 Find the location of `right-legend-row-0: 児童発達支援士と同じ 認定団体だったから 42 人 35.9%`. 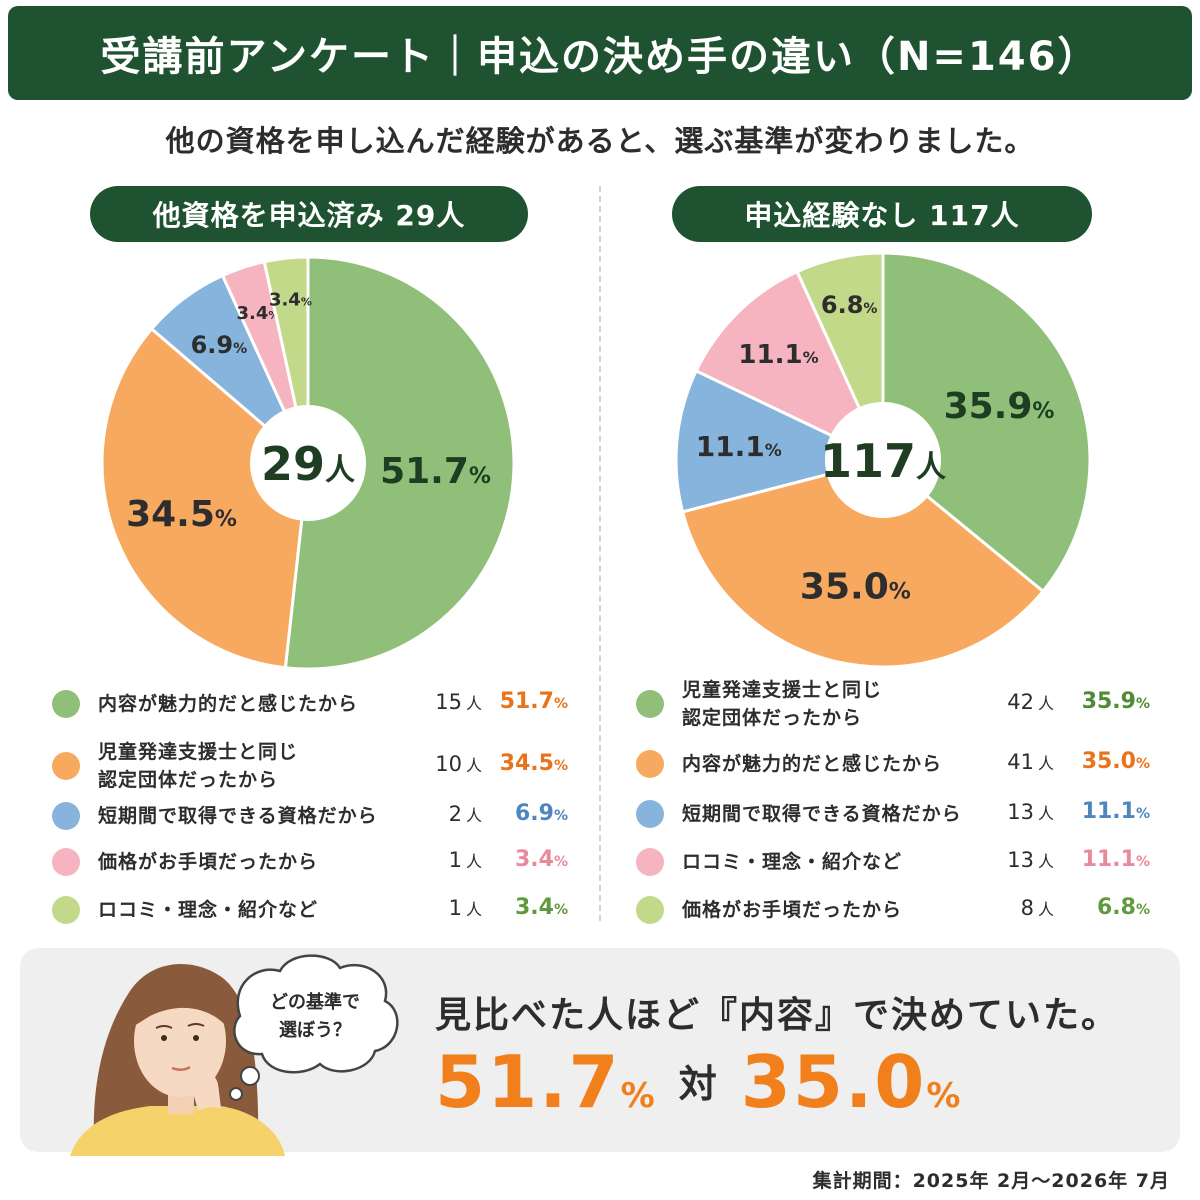

right-legend-row-0: 児童発達支援士と同じ 認定団体だったから 42 人 35.9% is located at coordinates (896, 702).